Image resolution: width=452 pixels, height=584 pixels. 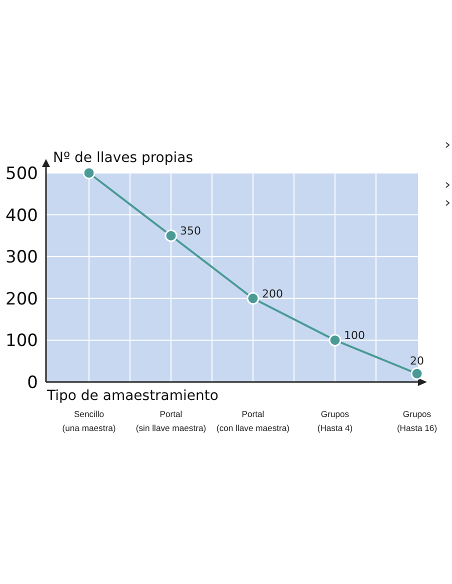 I want to click on y-tick-label: 300, so click(x=22, y=258).